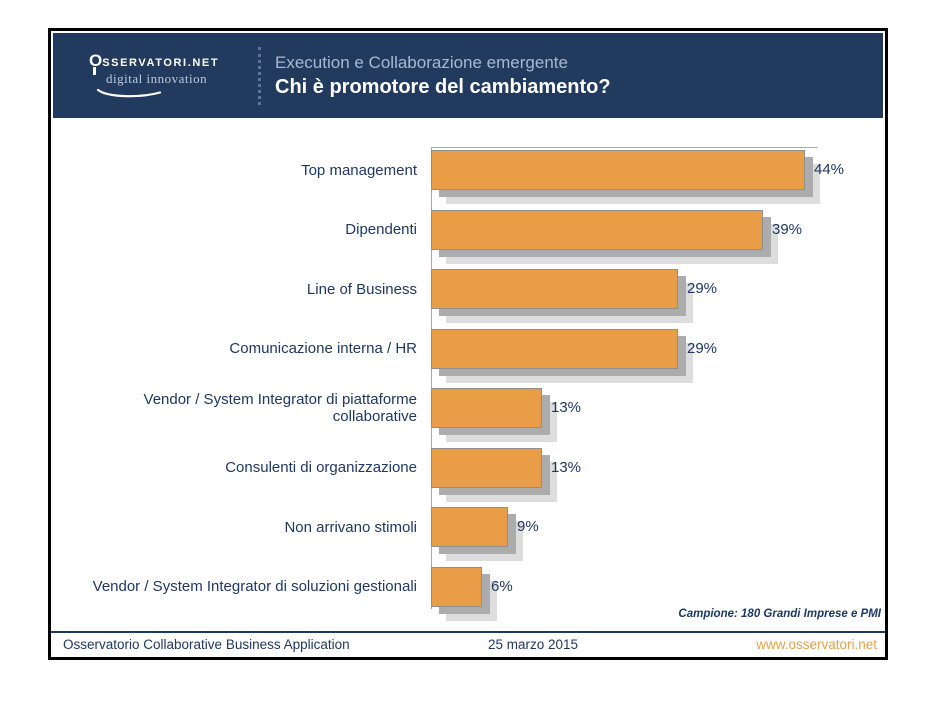 This screenshot has height=706, width=936. I want to click on category-label: Dipendenti, so click(381, 229).